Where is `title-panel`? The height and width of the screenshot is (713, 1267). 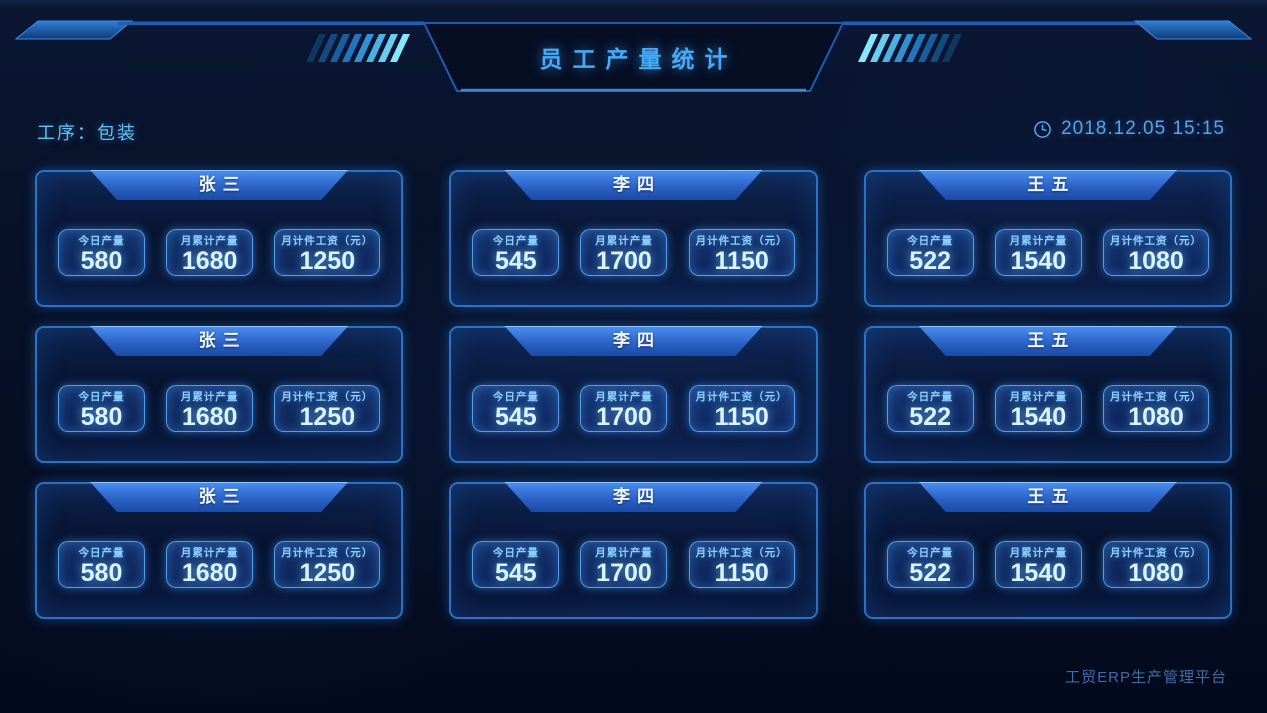
title-panel is located at coordinates (633, 57).